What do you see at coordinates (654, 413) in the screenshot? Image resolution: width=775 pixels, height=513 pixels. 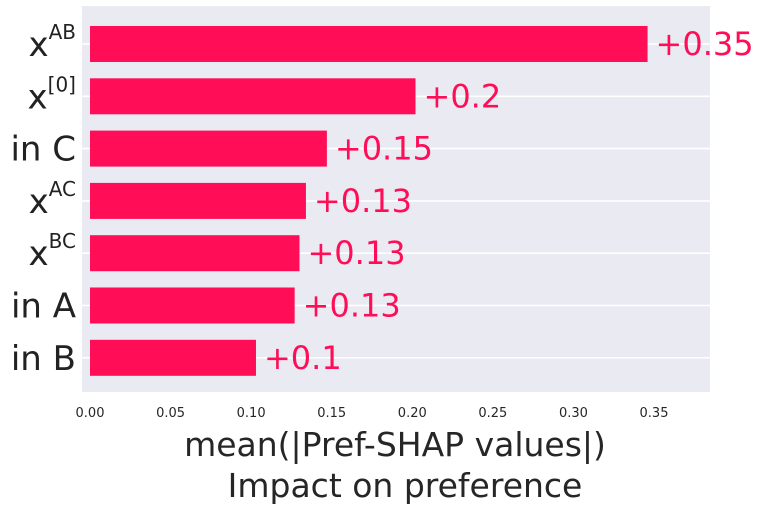 I see `x-tick-label: 0.35` at bounding box center [654, 413].